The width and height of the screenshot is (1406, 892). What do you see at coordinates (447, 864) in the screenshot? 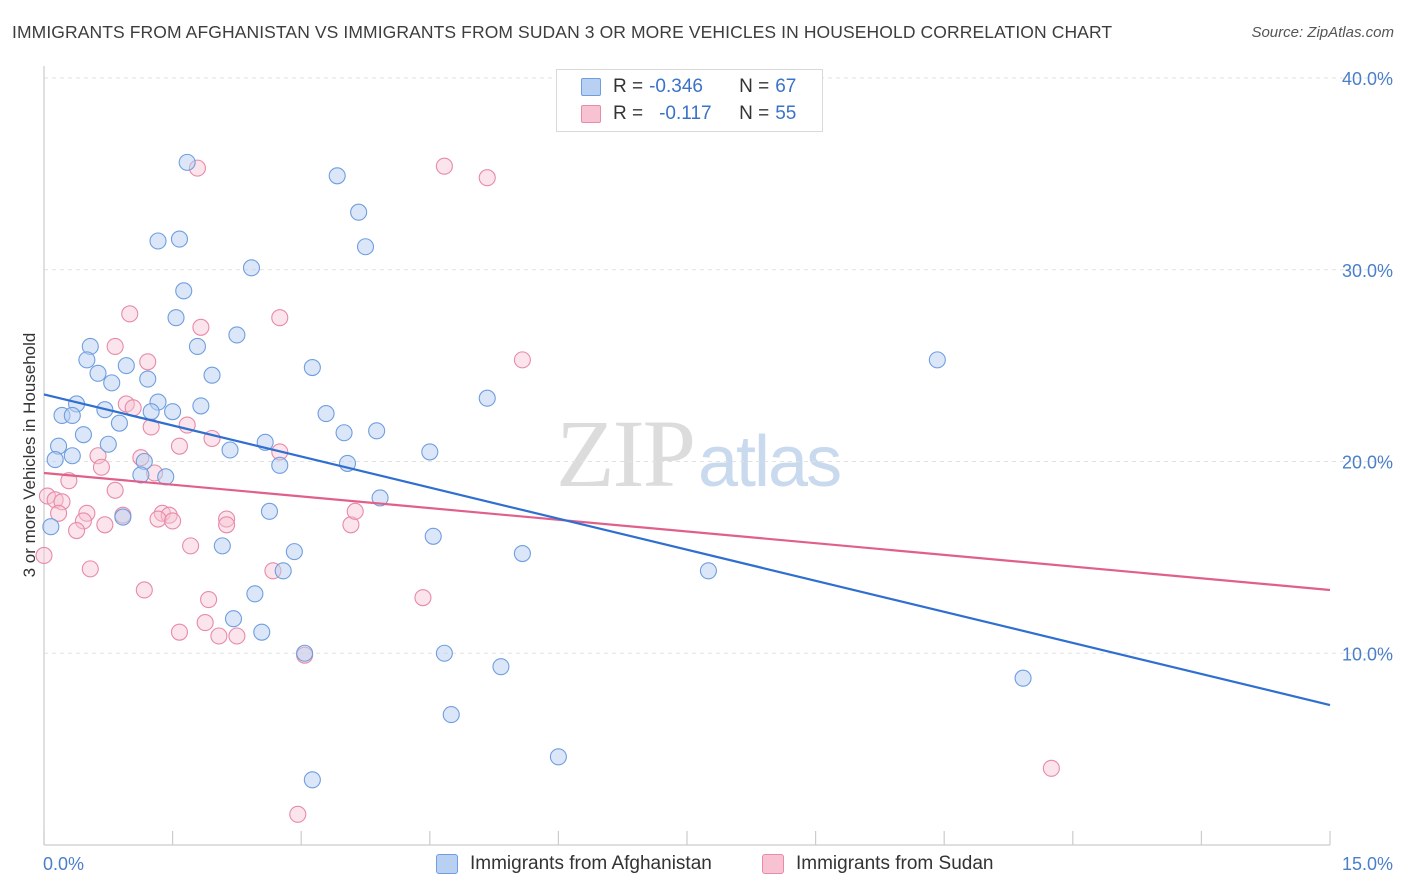
I see `bottom-legend-swatch-afghanistan` at bounding box center [447, 864].